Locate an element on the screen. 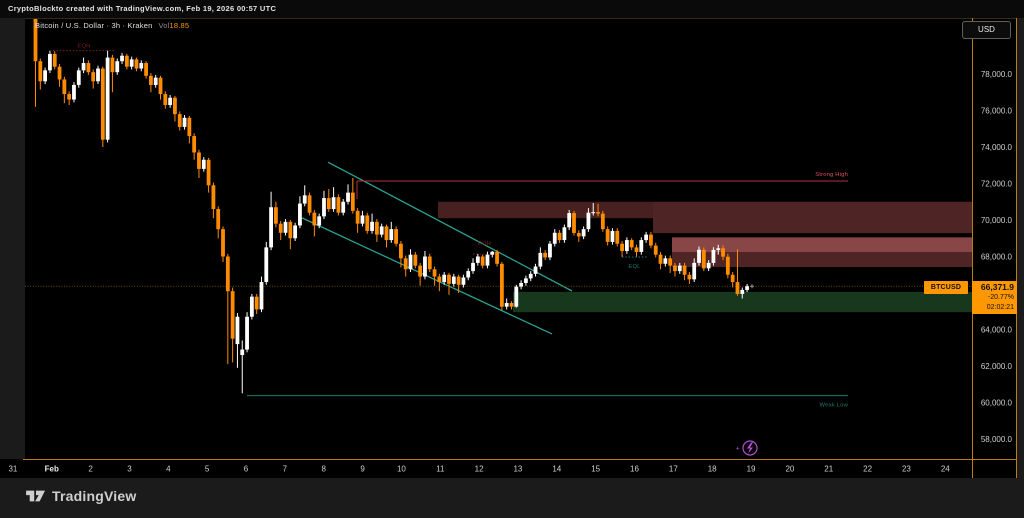  volume-value: 18.85 is located at coordinates (179, 25).